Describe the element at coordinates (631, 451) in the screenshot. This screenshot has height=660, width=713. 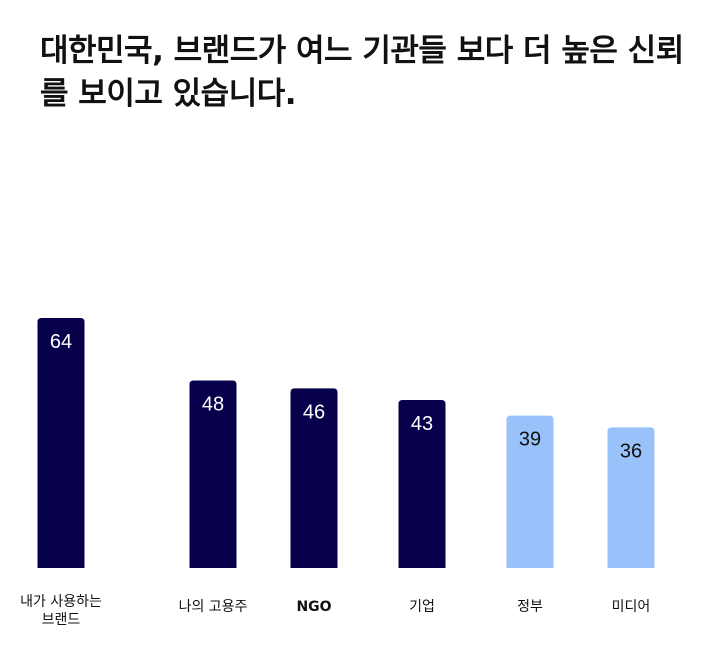
I see `bar-value-label-5: 36` at that location.